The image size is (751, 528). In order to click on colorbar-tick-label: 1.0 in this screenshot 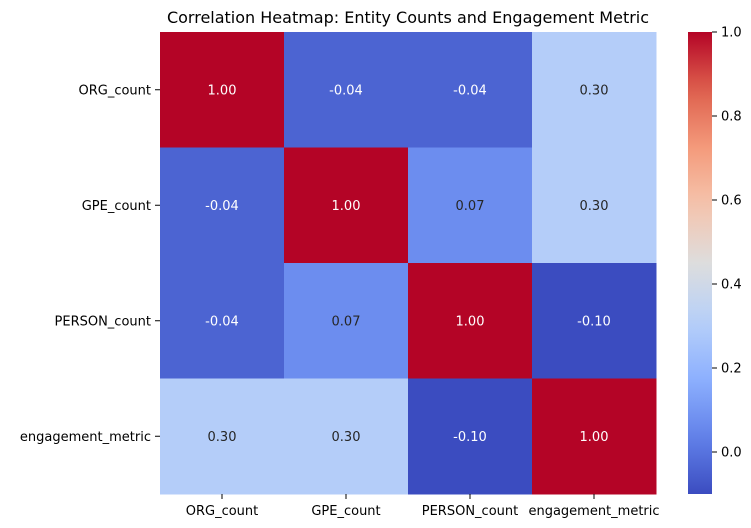, I will do `click(731, 33)`.